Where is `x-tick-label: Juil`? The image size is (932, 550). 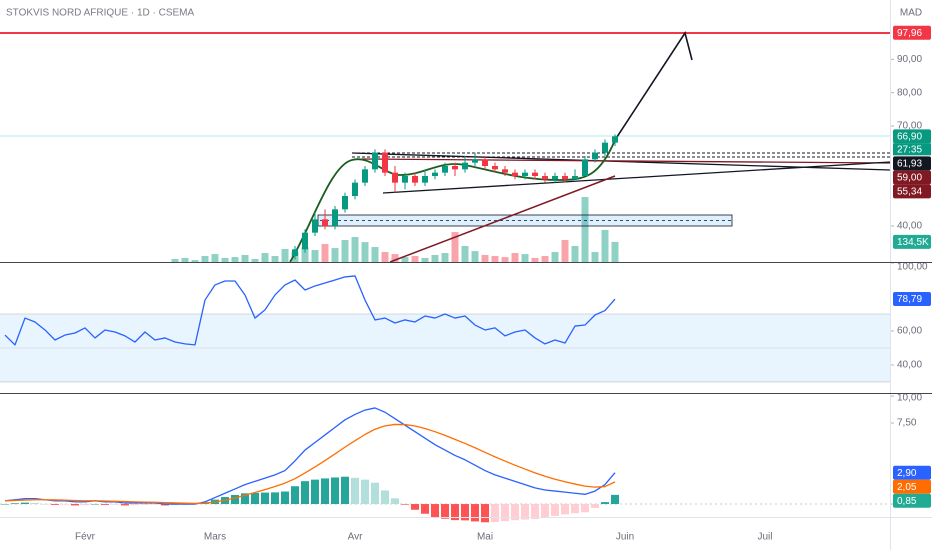 x-tick-label: Juil is located at coordinates (764, 537).